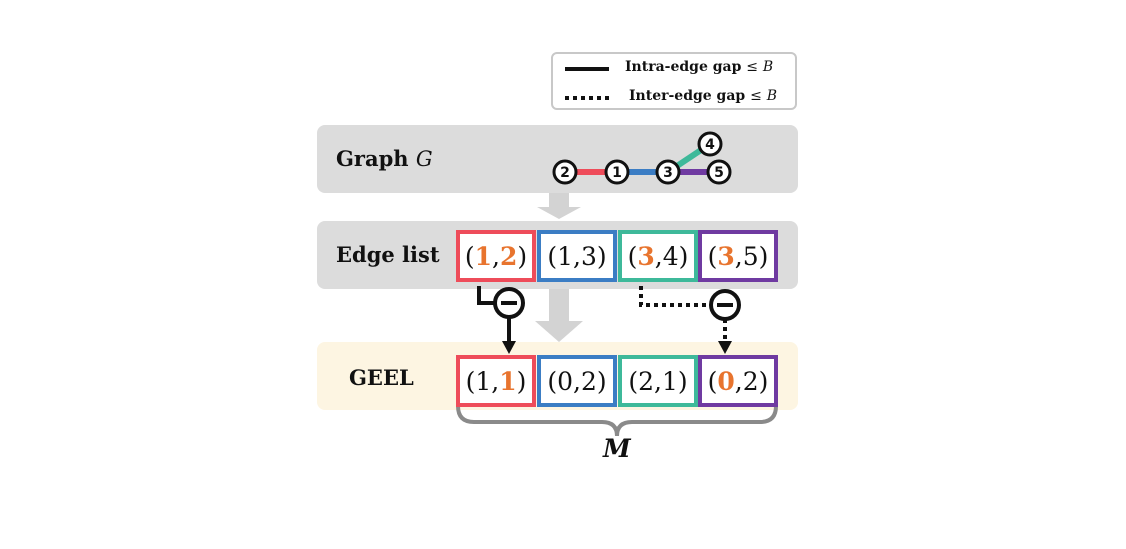 This screenshot has height=549, width=1126. What do you see at coordinates (674, 81) in the screenshot?
I see `legend: Intra-edge gap ≤ B Inter-edge gap ≤ B` at bounding box center [674, 81].